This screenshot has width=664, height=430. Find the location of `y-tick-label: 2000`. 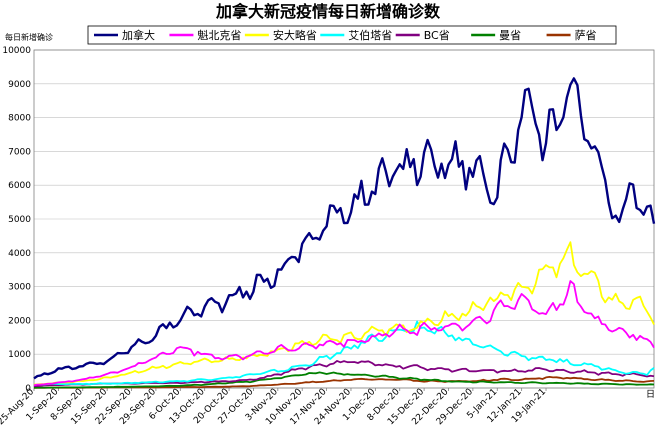

y-tick-label: 2000 is located at coordinates (19, 321).